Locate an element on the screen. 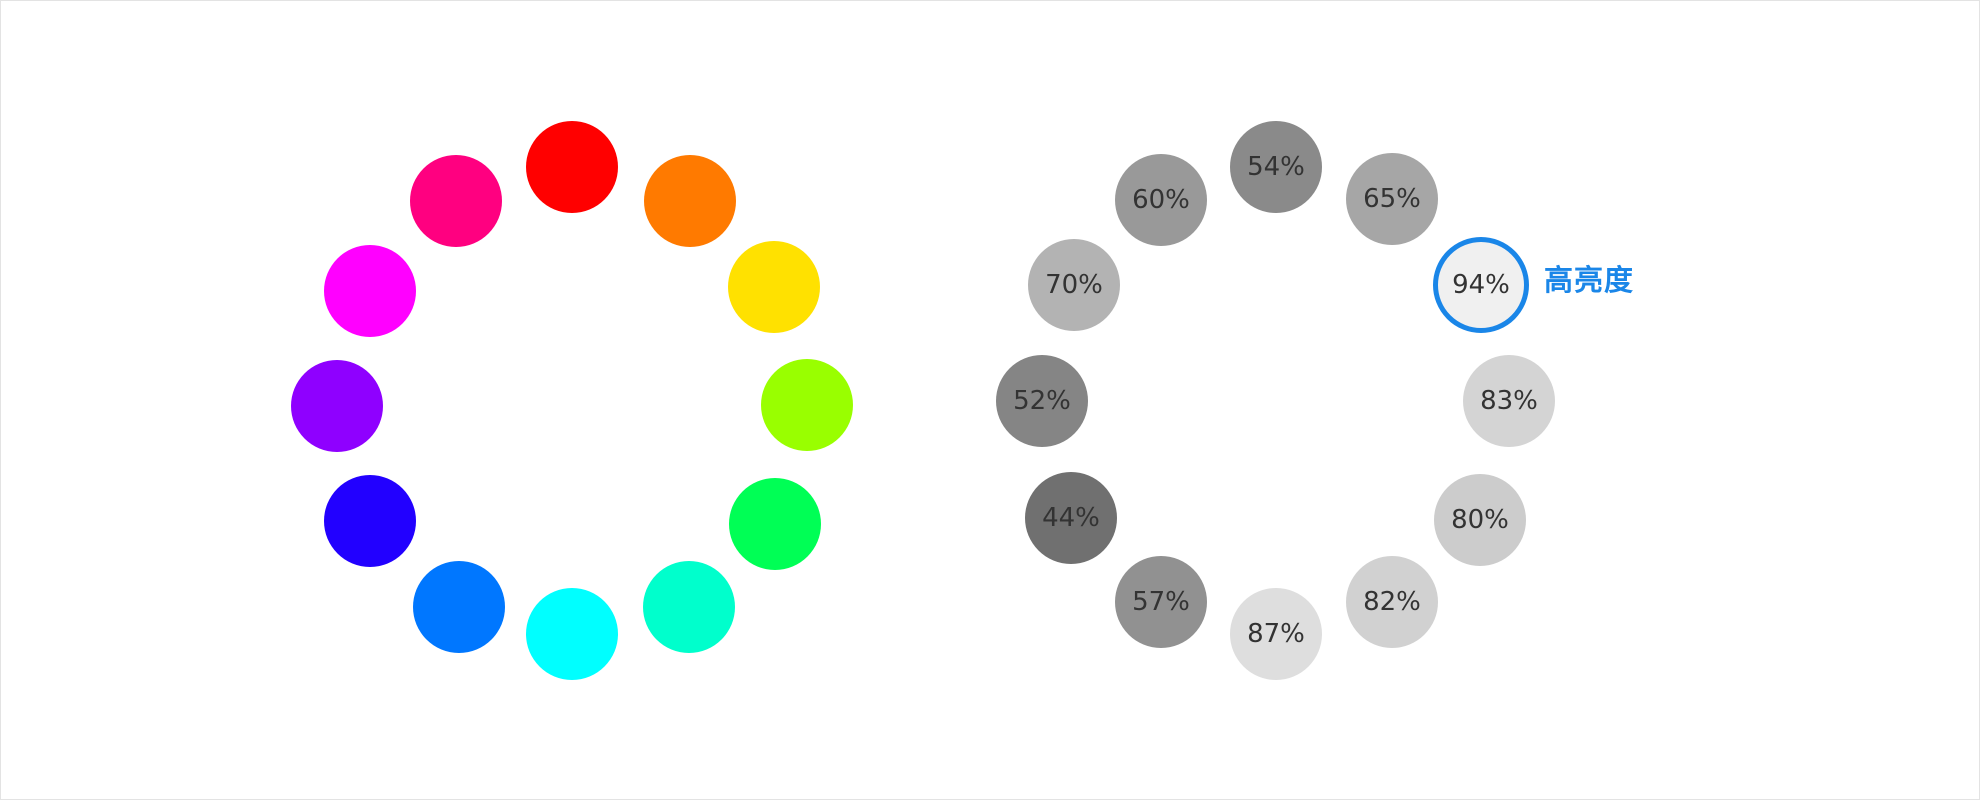 The width and height of the screenshot is (1980, 800). brightness-value: 57% is located at coordinates (1161, 602).